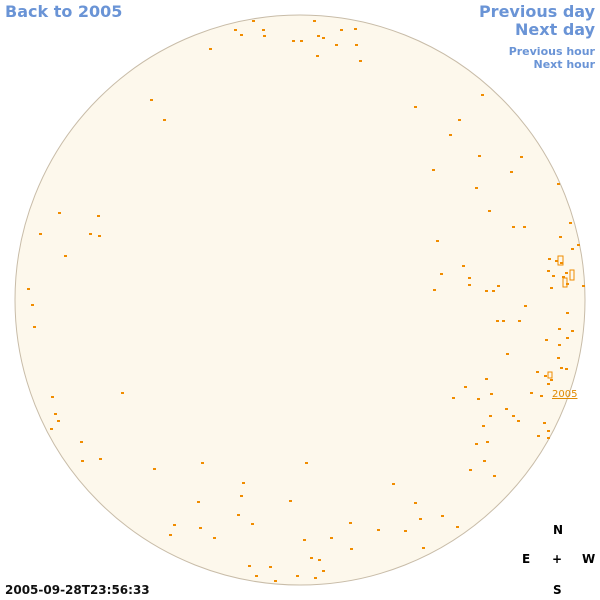 This screenshot has height=600, width=600. Describe the element at coordinates (565, 282) in the screenshot. I see `sunspot-group-outline` at that location.